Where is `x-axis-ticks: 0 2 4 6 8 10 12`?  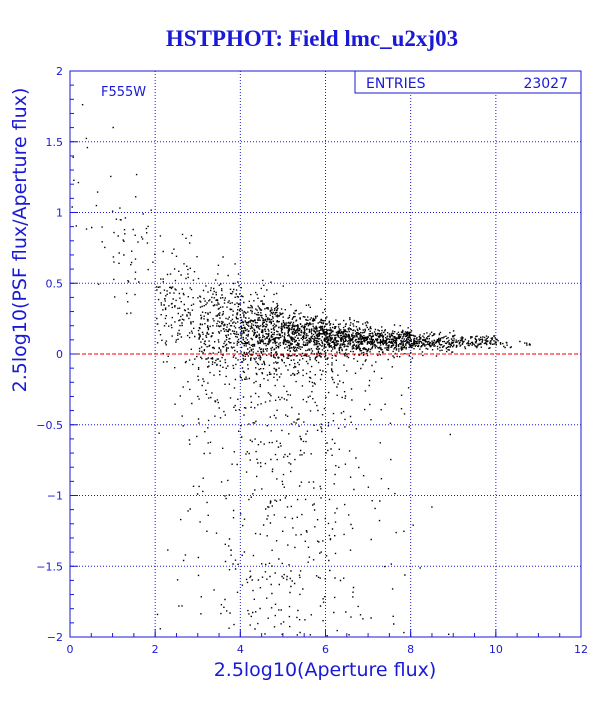
x-axis-ticks: 0 2 4 6 8 10 12 is located at coordinates (327, 642).